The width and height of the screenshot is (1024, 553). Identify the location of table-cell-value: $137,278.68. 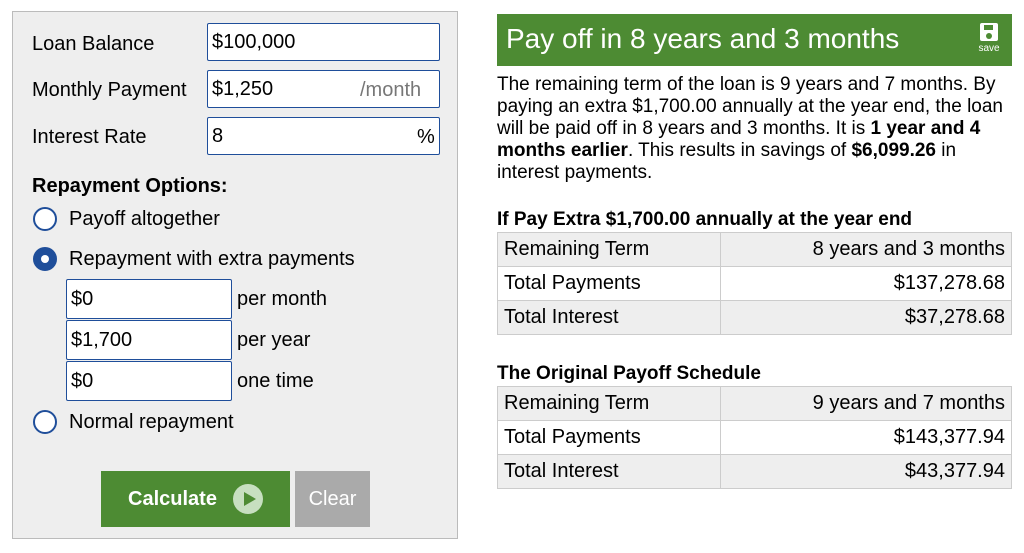
(866, 283).